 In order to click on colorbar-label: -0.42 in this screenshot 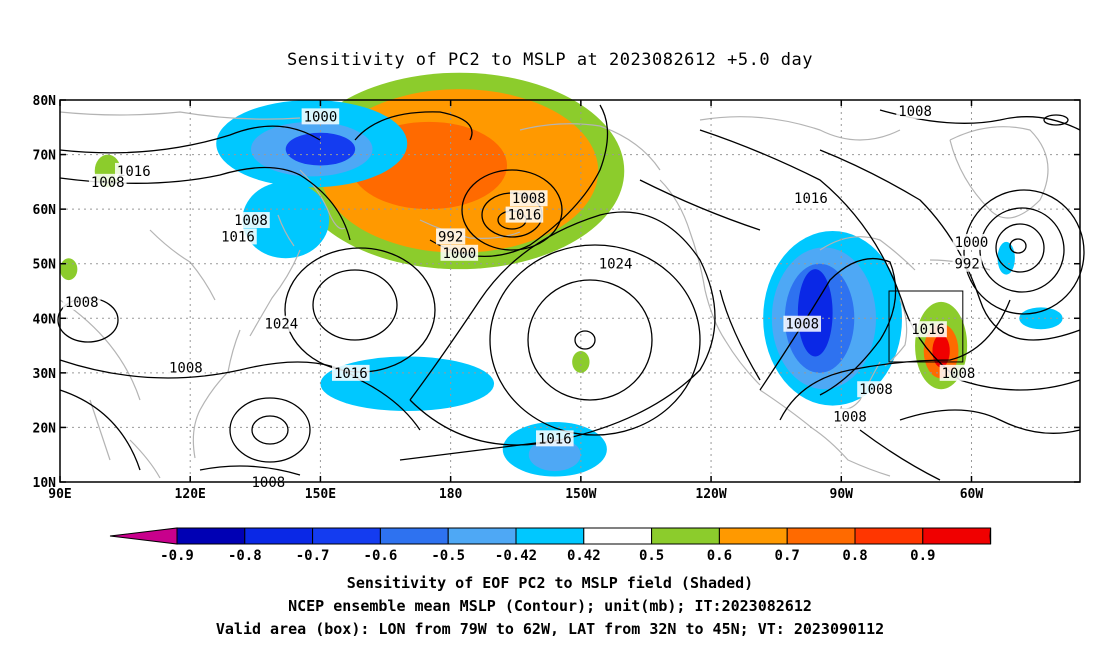, I will do `click(516, 556)`.